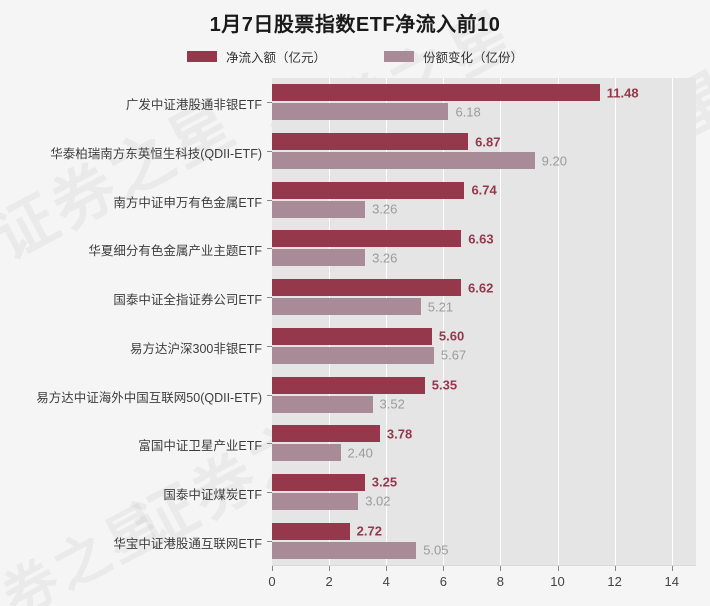 This screenshot has height=606, width=710. I want to click on bar-group: 6.87 9.20, so click(484, 151).